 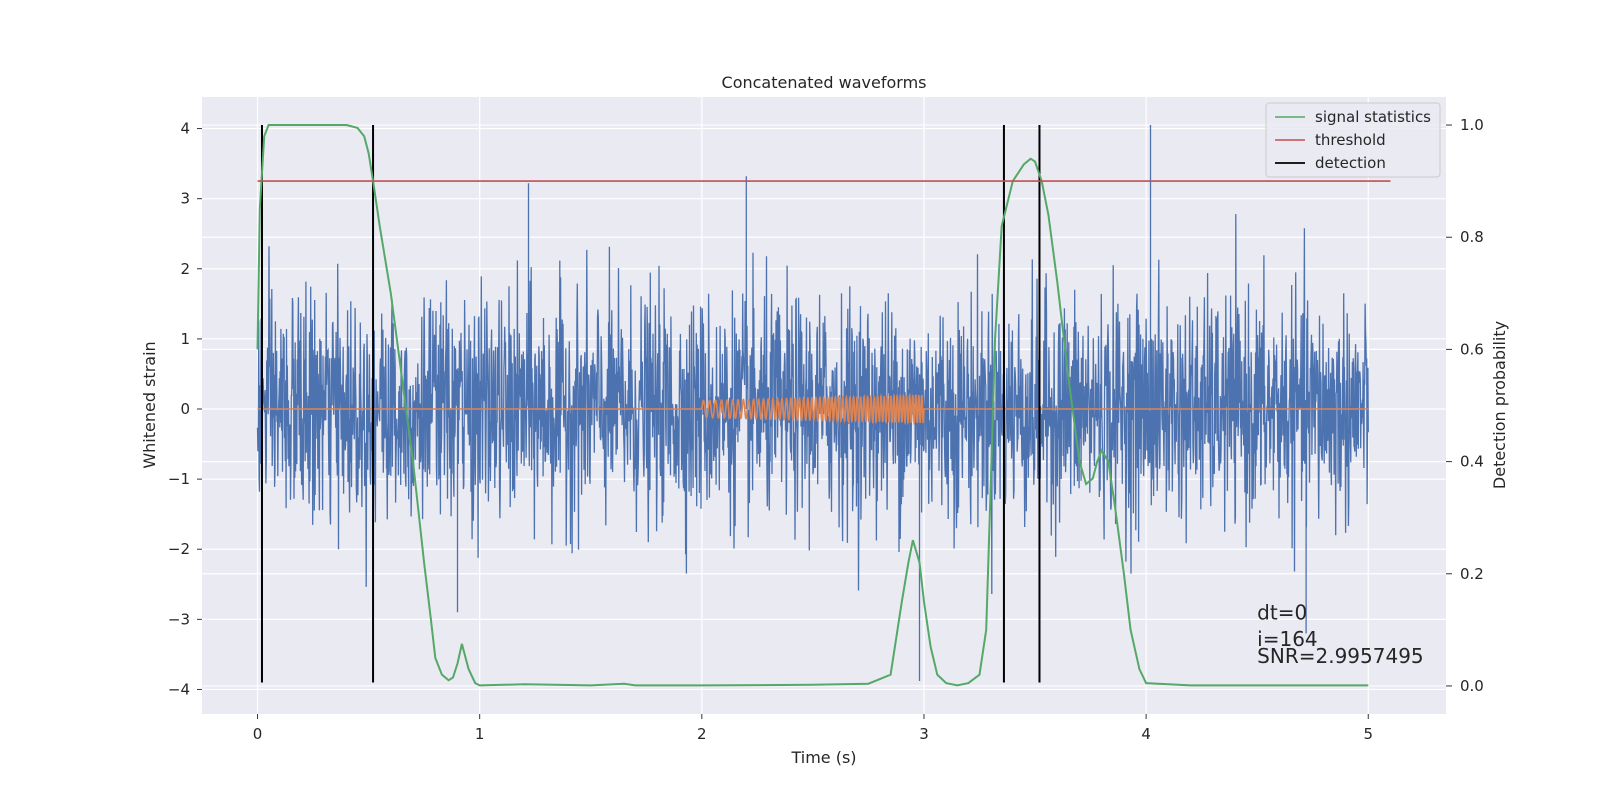 What do you see at coordinates (1472, 349) in the screenshot?
I see `y-right-tick-label: 0.6` at bounding box center [1472, 349].